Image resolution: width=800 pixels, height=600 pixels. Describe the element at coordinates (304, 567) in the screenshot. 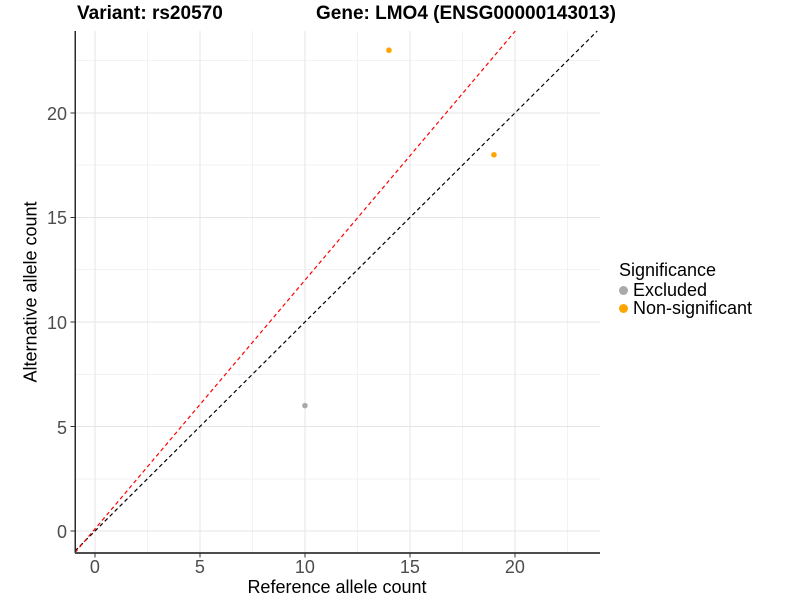

I see `x-tick-label: 10` at that location.